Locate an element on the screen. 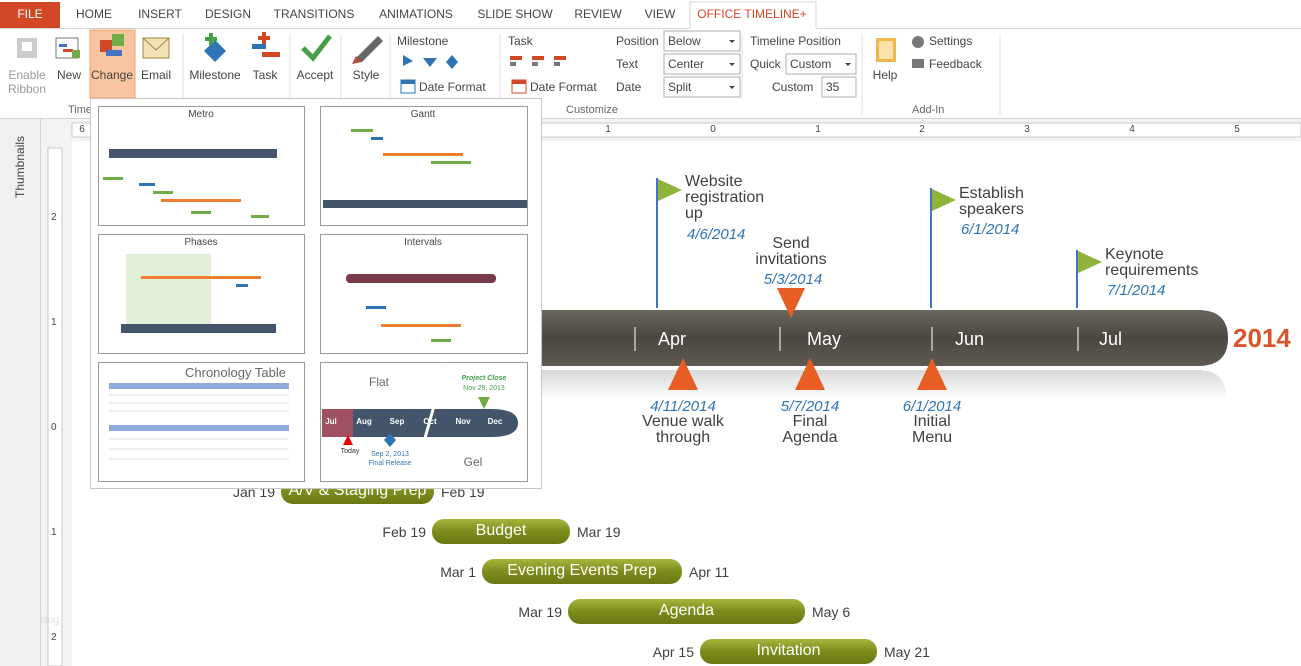 This screenshot has width=1301, height=666. month-label: Jul is located at coordinates (1111, 339).